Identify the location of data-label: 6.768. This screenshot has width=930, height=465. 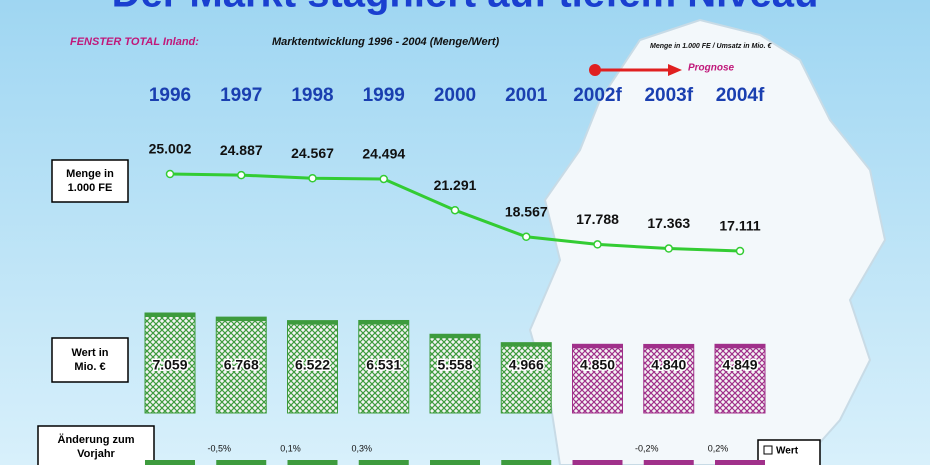
(241, 365).